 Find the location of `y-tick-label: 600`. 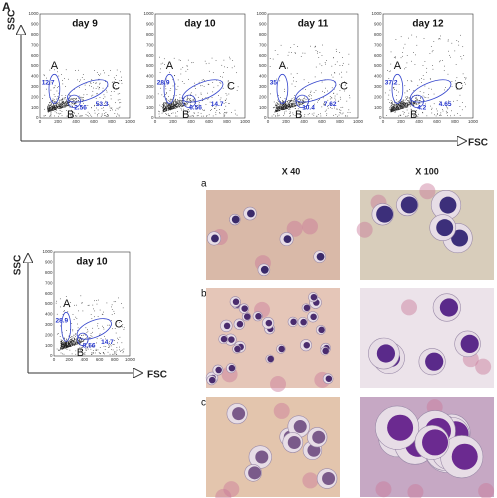

y-tick-label: 600 is located at coordinates (263, 55).